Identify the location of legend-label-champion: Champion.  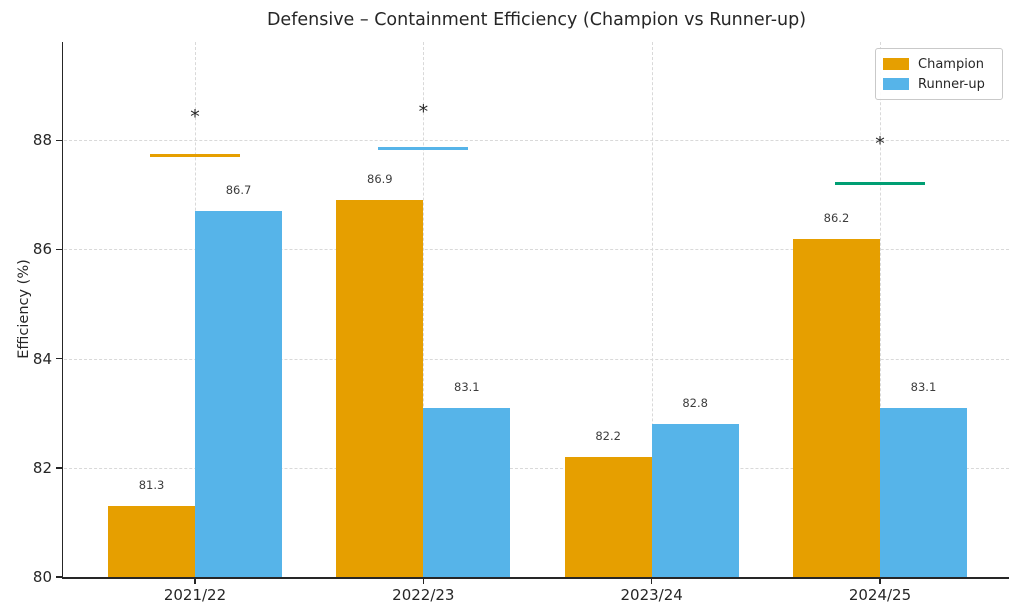
(951, 64).